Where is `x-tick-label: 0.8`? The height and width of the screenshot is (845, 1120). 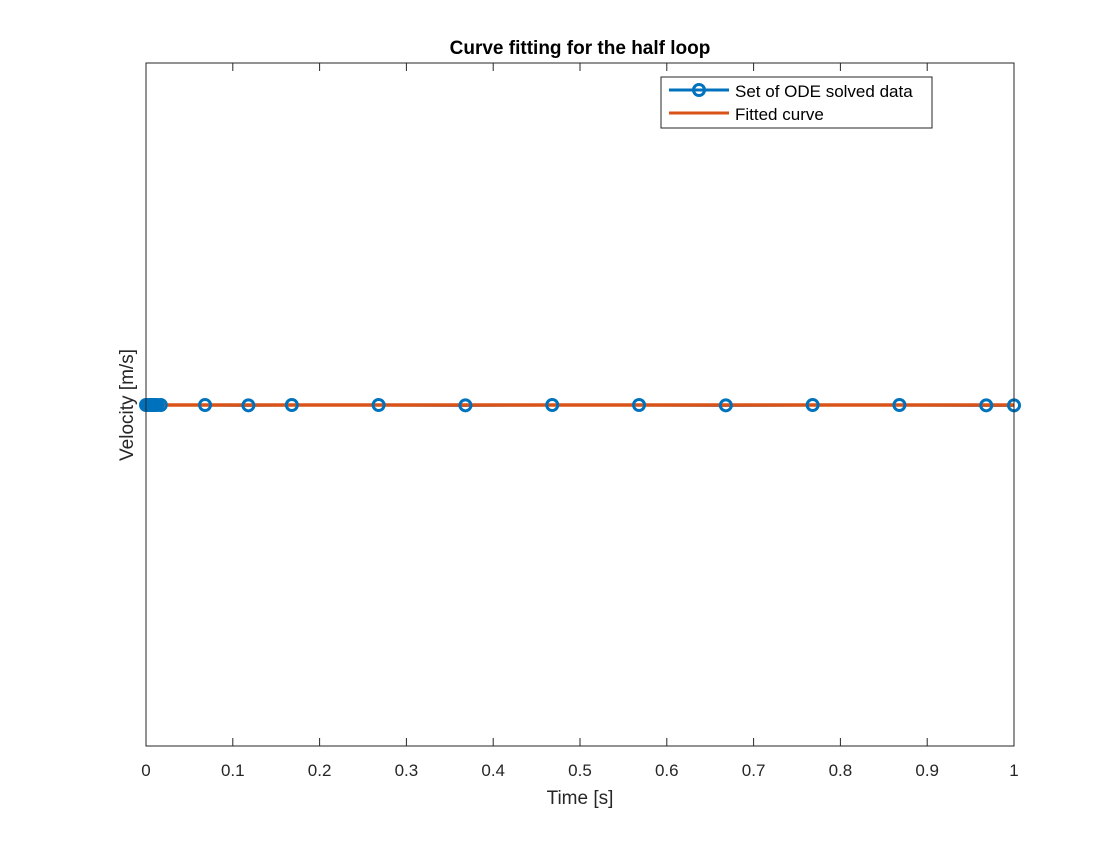
x-tick-label: 0.8 is located at coordinates (841, 770).